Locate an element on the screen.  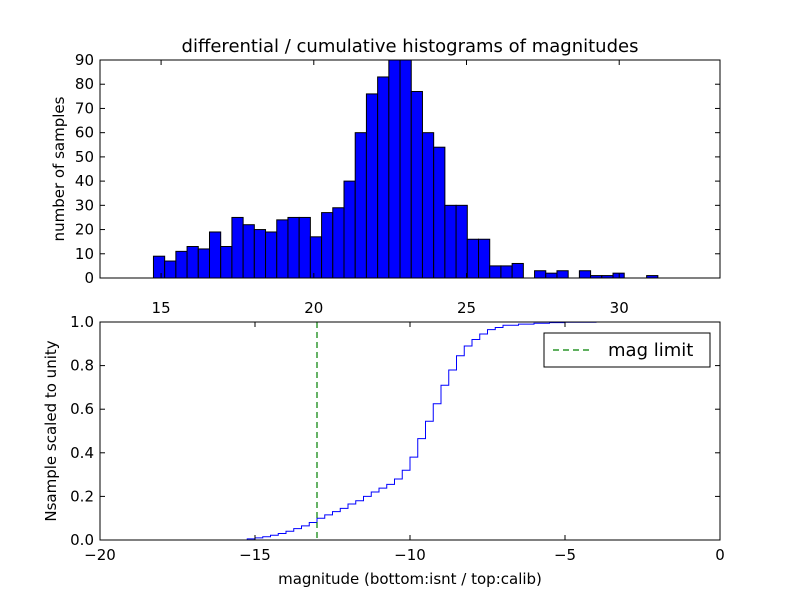
x-tick-label: −5 is located at coordinates (565, 555).